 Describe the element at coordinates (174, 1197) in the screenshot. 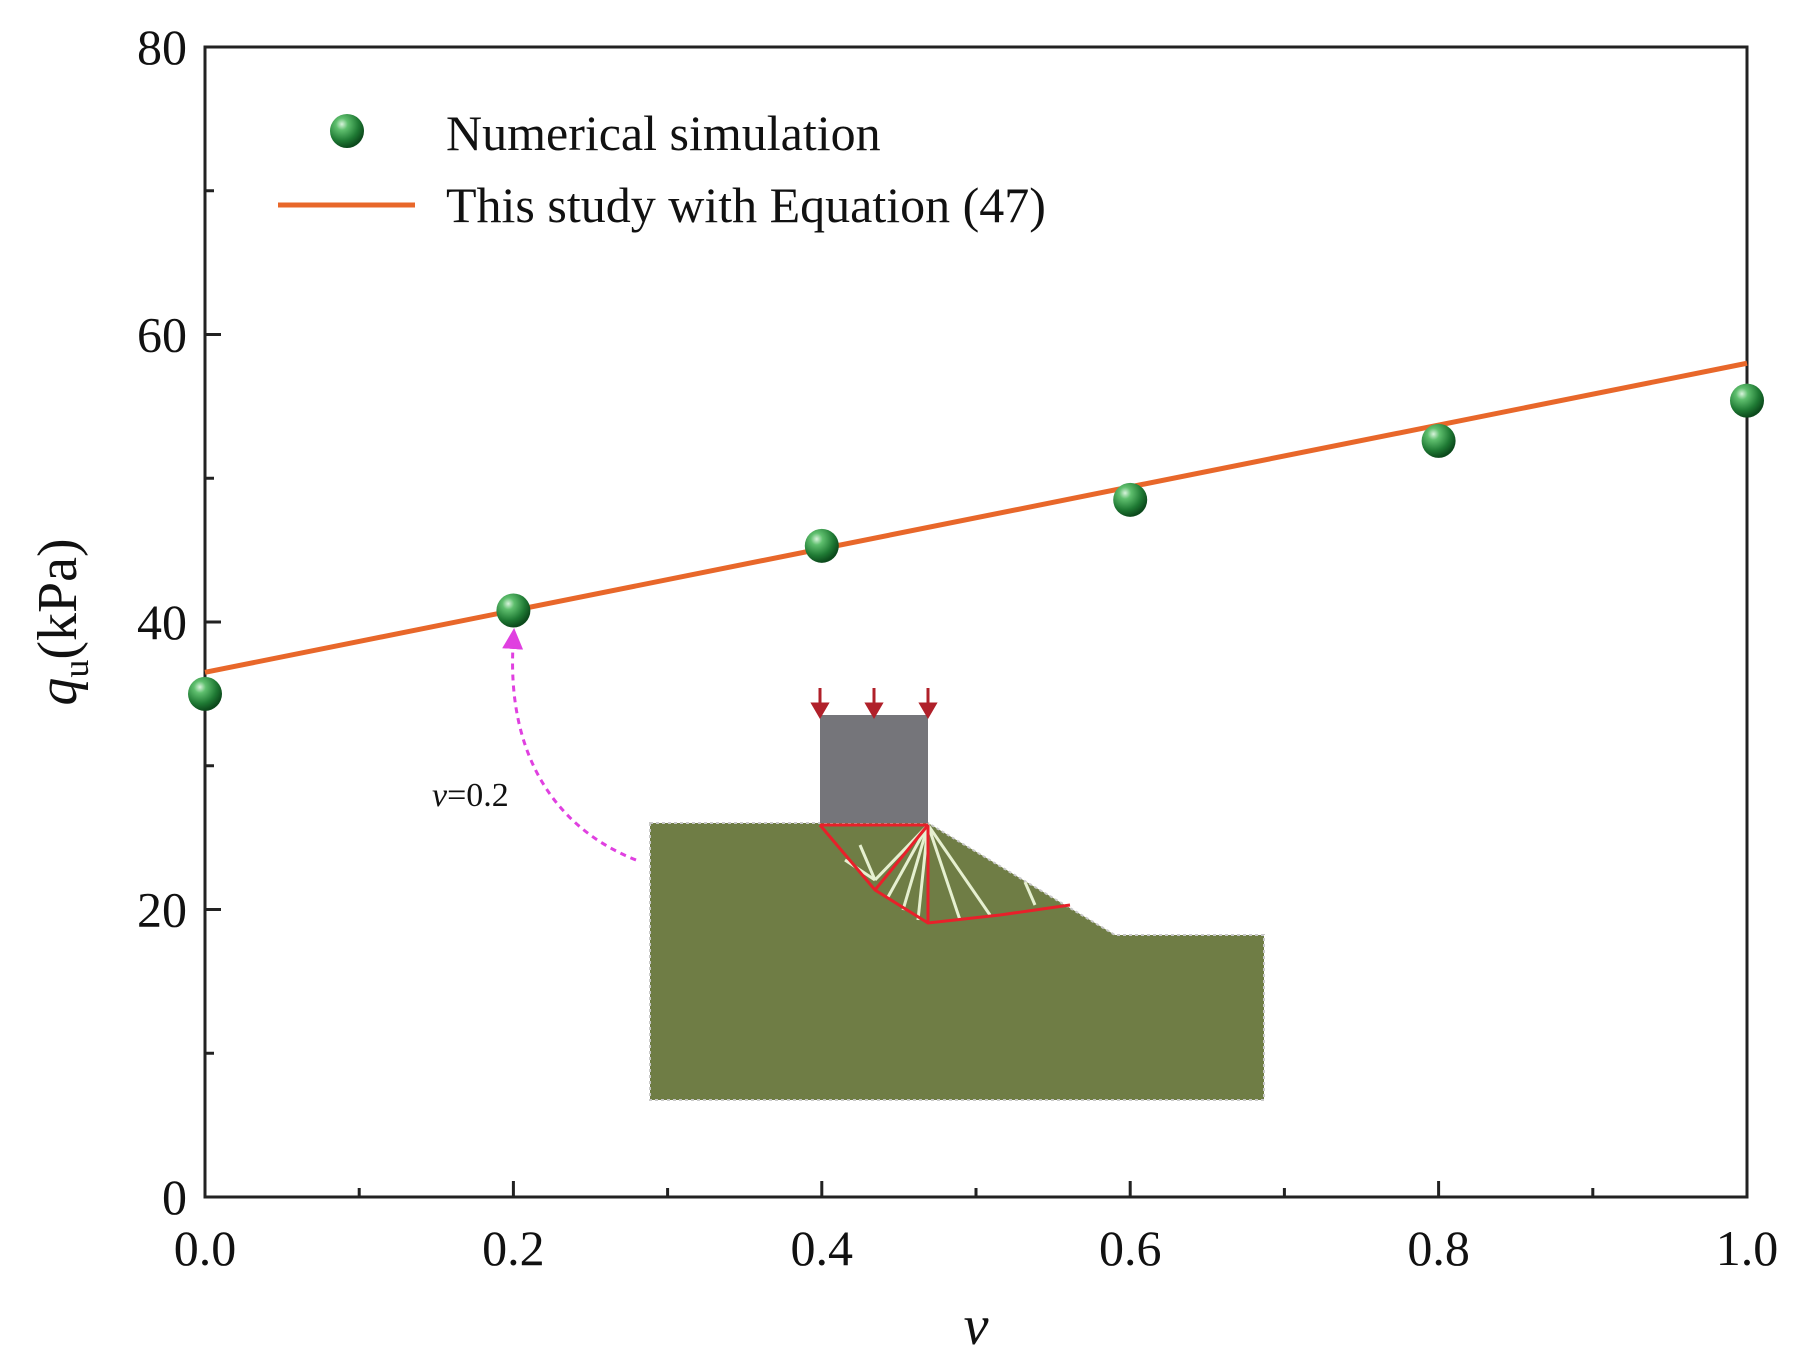

I see `y-tick-label: 0` at that location.